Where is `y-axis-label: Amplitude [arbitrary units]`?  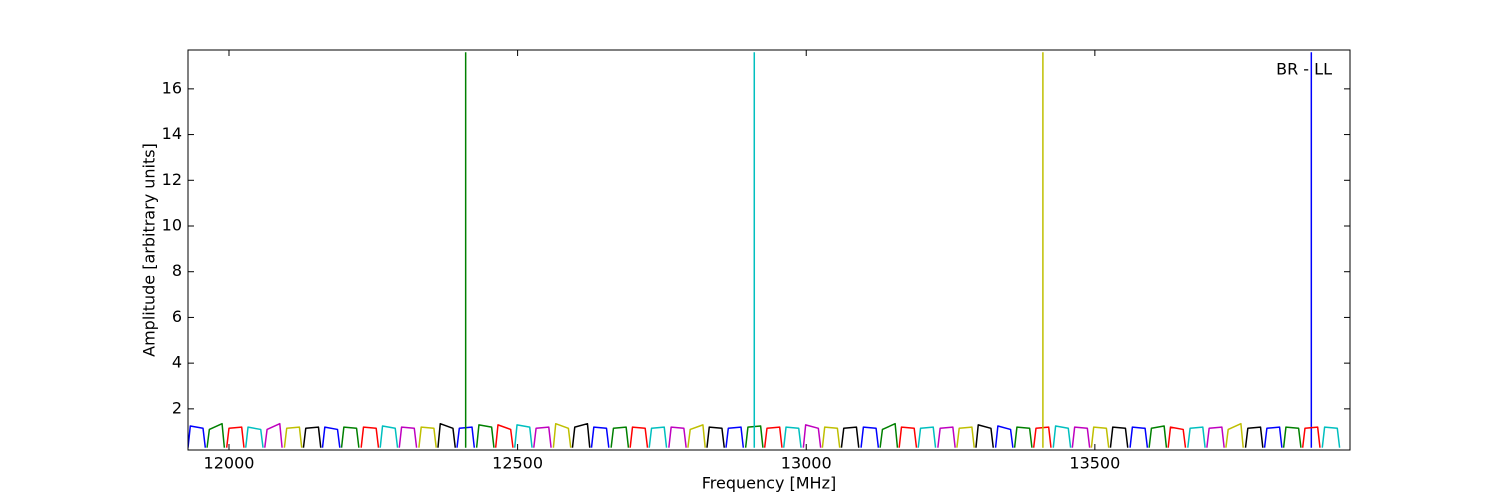 y-axis-label: Amplitude [arbitrary units] is located at coordinates (149, 250).